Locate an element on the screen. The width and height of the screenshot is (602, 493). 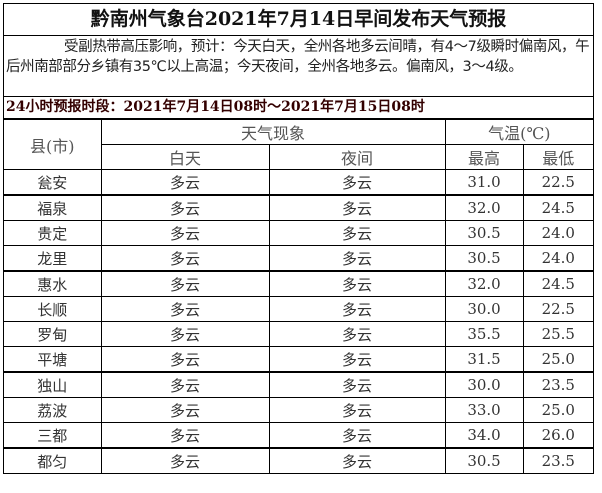
forecast-period: 24小时预报时段：2021年7月14日08时～2021年7月15日08时 is located at coordinates (298, 108).